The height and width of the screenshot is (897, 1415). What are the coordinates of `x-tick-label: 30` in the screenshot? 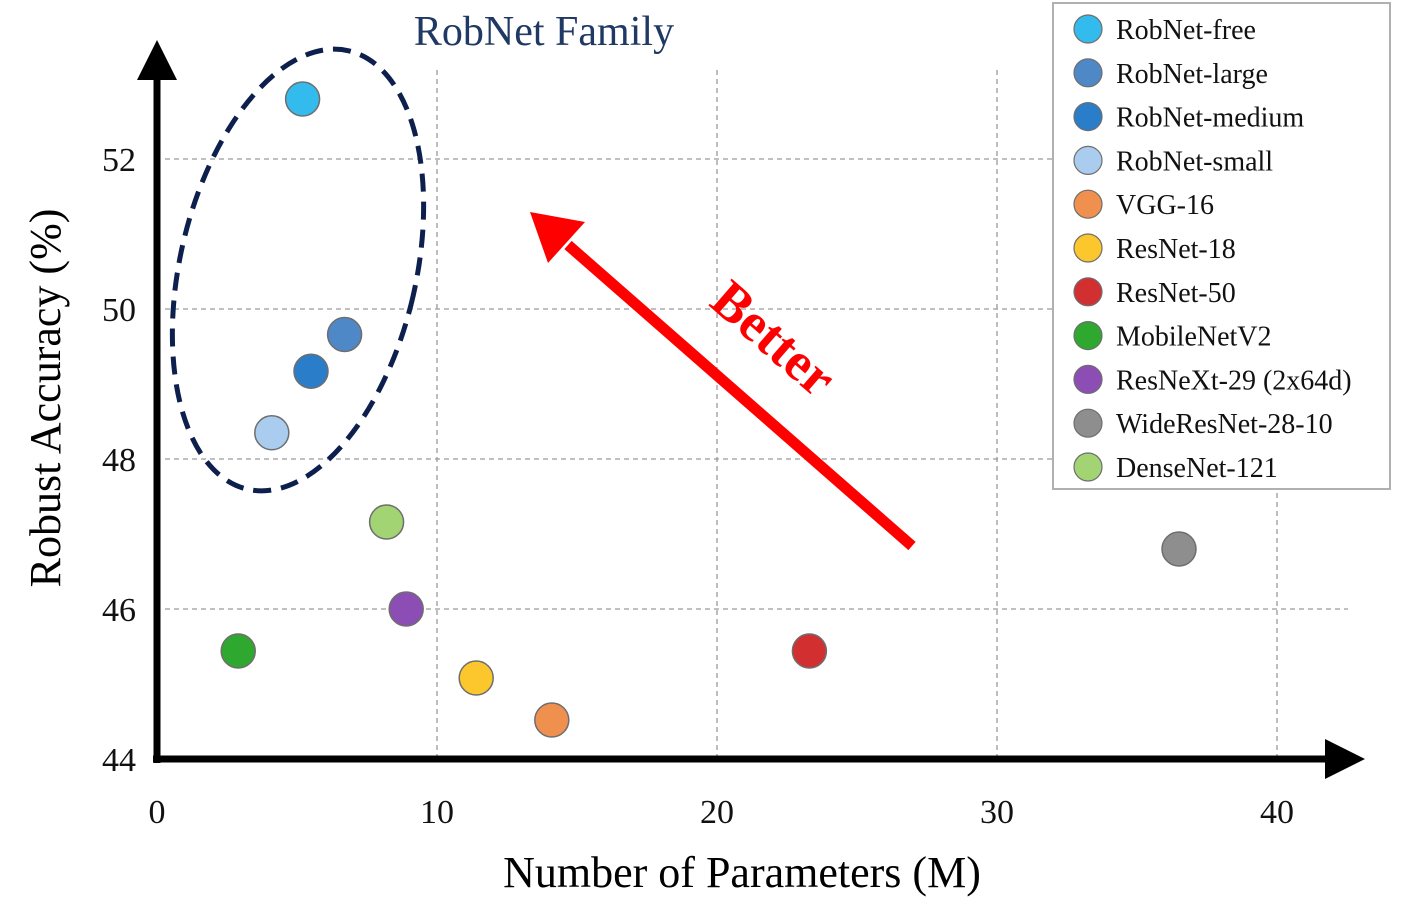 It's located at (997, 812).